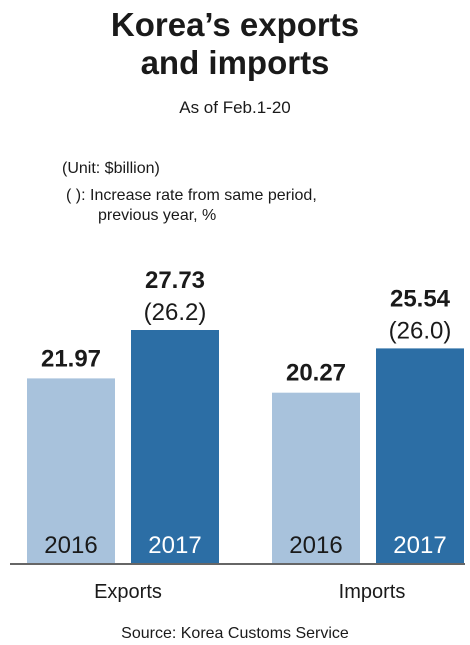 This screenshot has height=645, width=470. What do you see at coordinates (316, 477) in the screenshot?
I see `bar-imports-2016` at bounding box center [316, 477].